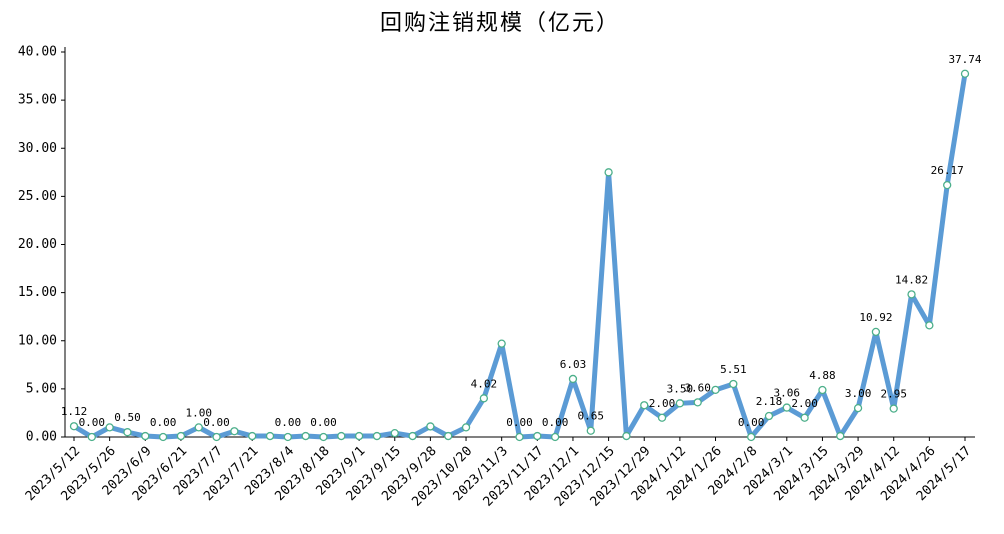 The image size is (1004, 534). I want to click on y-tick-label: 25.00, so click(37, 196).